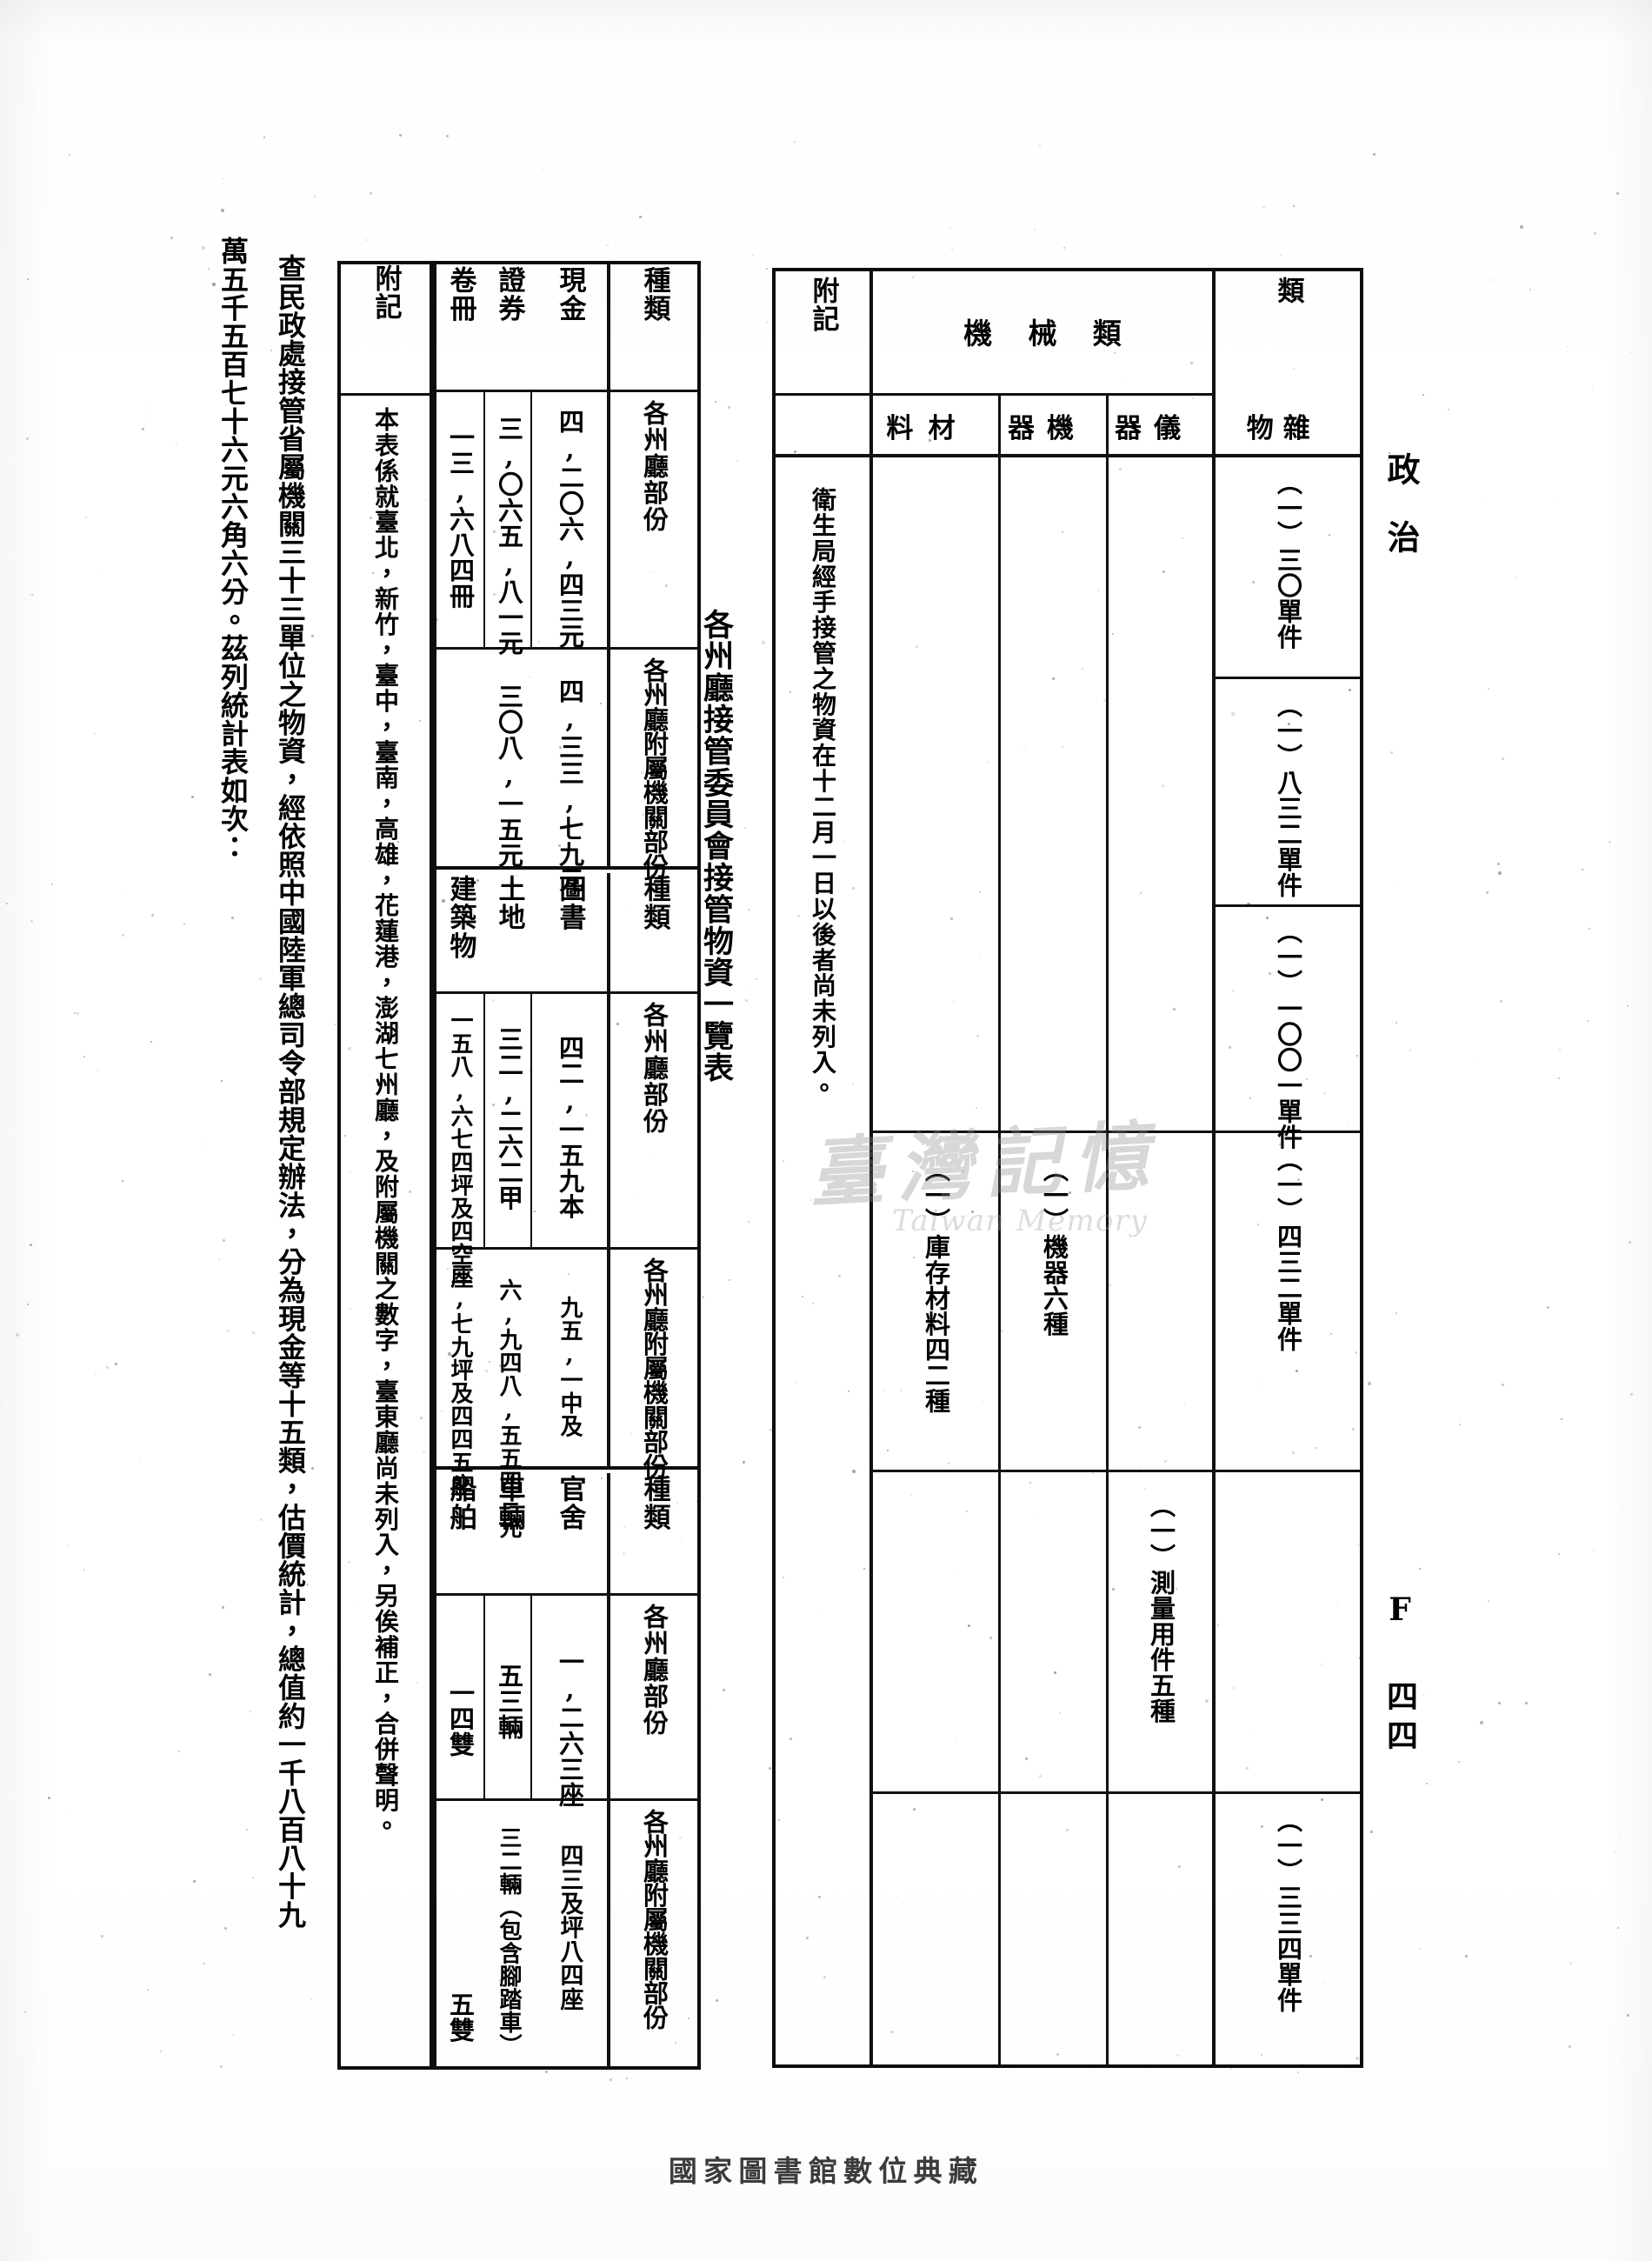 Image resolution: width=1652 pixels, height=2261 pixels. What do you see at coordinates (1288, 560) in the screenshot?
I see `rt-row-0-misc-value: （一）三〇單件` at bounding box center [1288, 560].